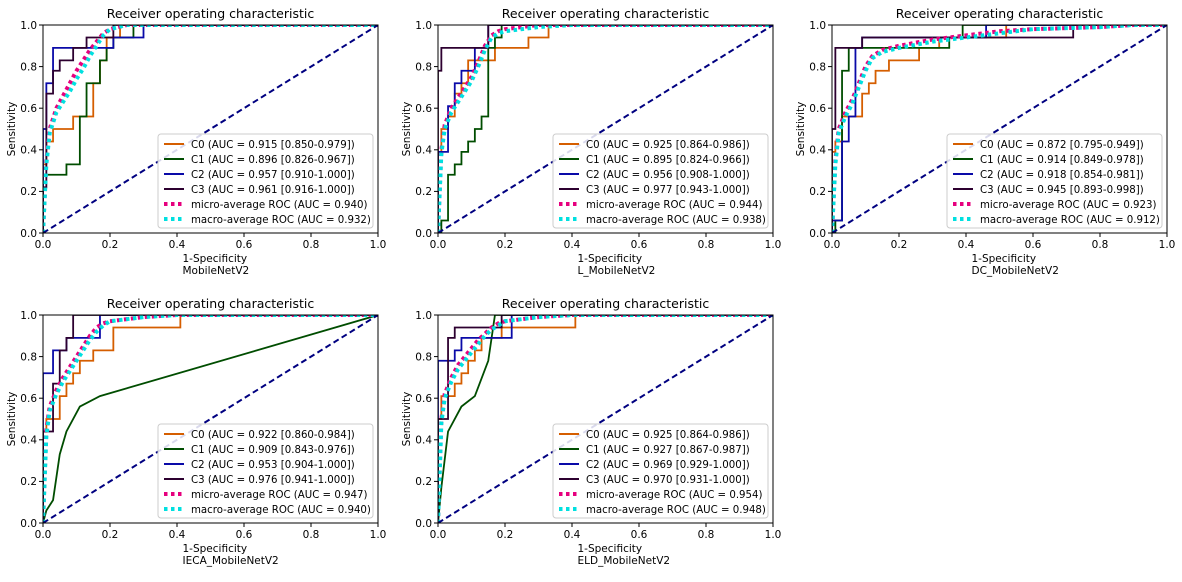 The image size is (1182, 582). I want to click on legend-label: C3 (AUC = 0.976 [0.941-1.000]), so click(273, 480).